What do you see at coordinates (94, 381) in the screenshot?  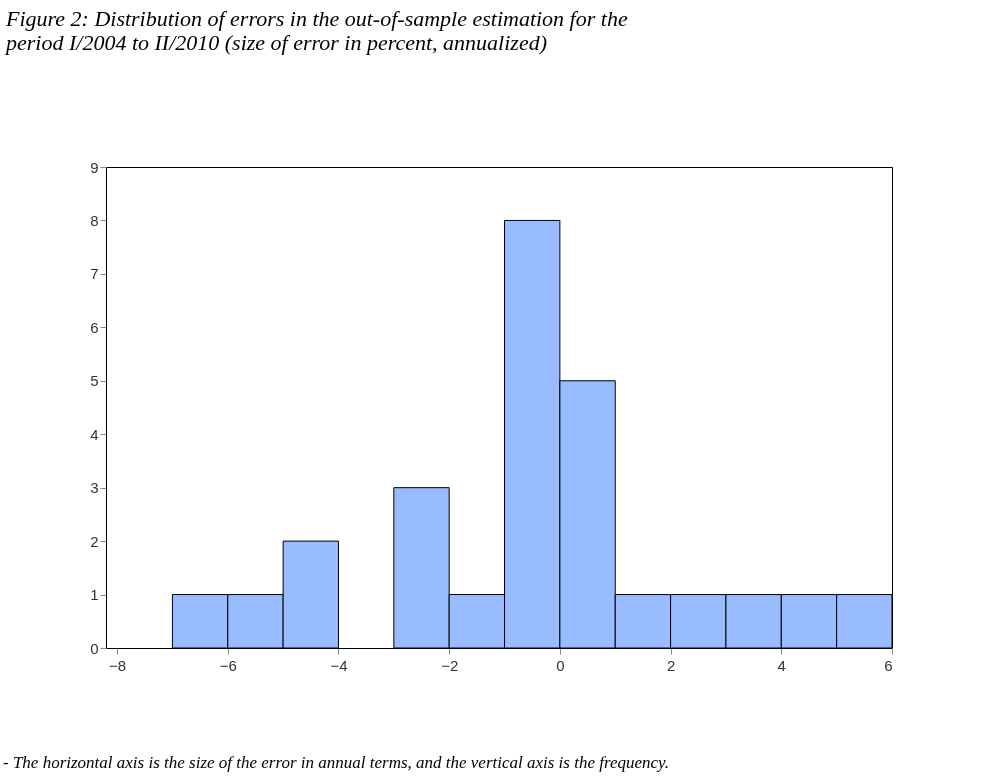 I see `y-tick-label: 5` at bounding box center [94, 381].